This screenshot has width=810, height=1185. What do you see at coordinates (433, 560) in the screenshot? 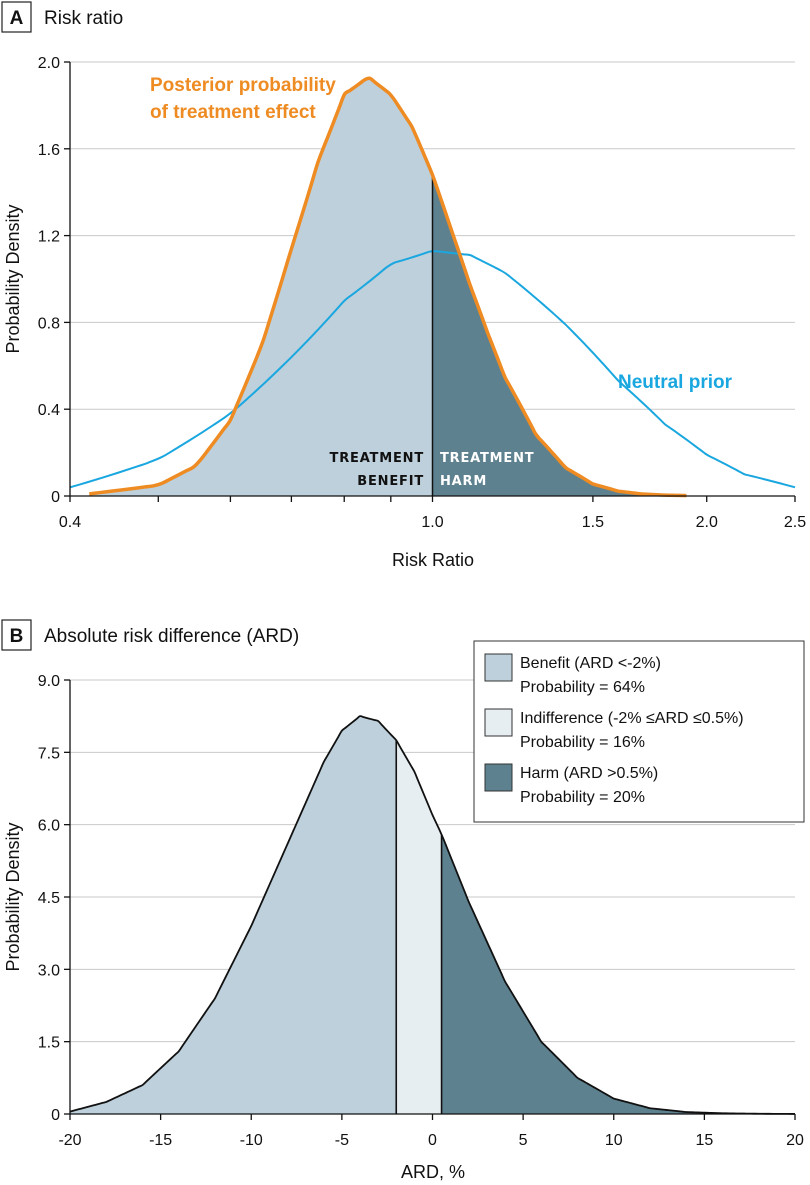
I see `panel-a-x-axis-label: Risk Ratio` at bounding box center [433, 560].